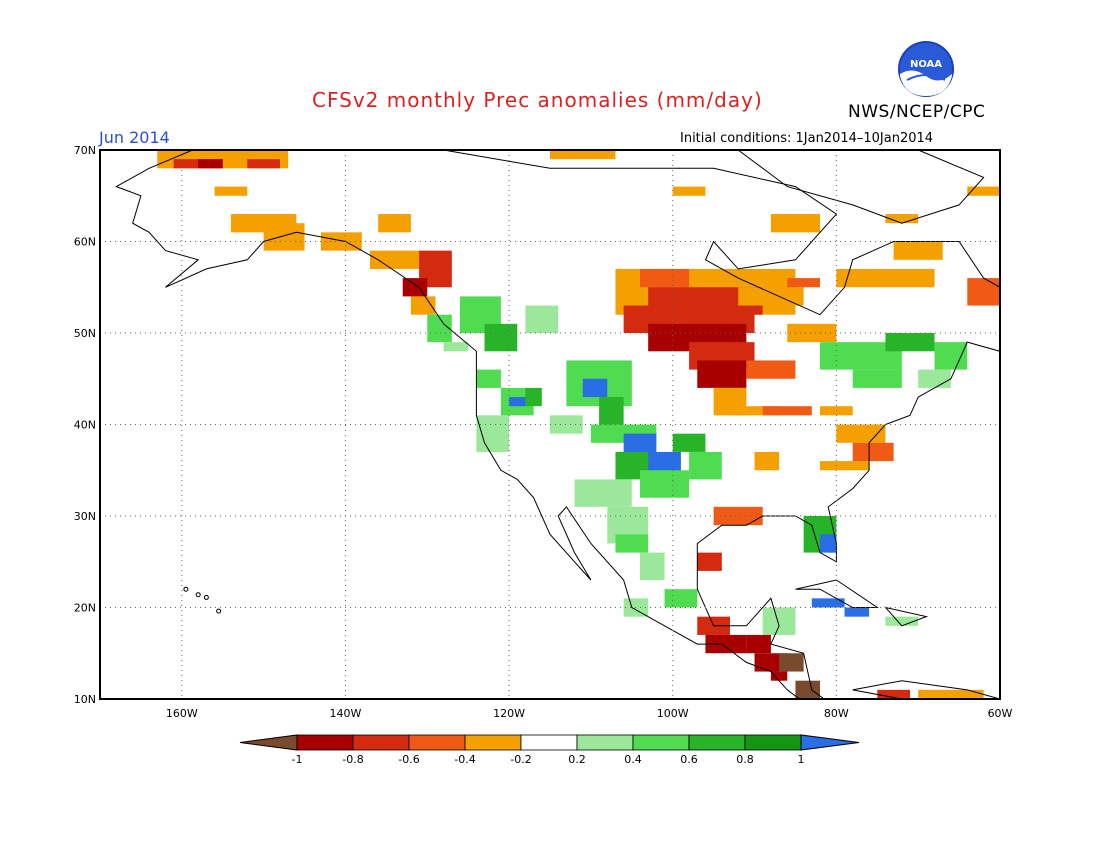 This screenshot has height=850, width=1100. What do you see at coordinates (801, 759) in the screenshot?
I see `colorbar-tick-label: 1` at bounding box center [801, 759].